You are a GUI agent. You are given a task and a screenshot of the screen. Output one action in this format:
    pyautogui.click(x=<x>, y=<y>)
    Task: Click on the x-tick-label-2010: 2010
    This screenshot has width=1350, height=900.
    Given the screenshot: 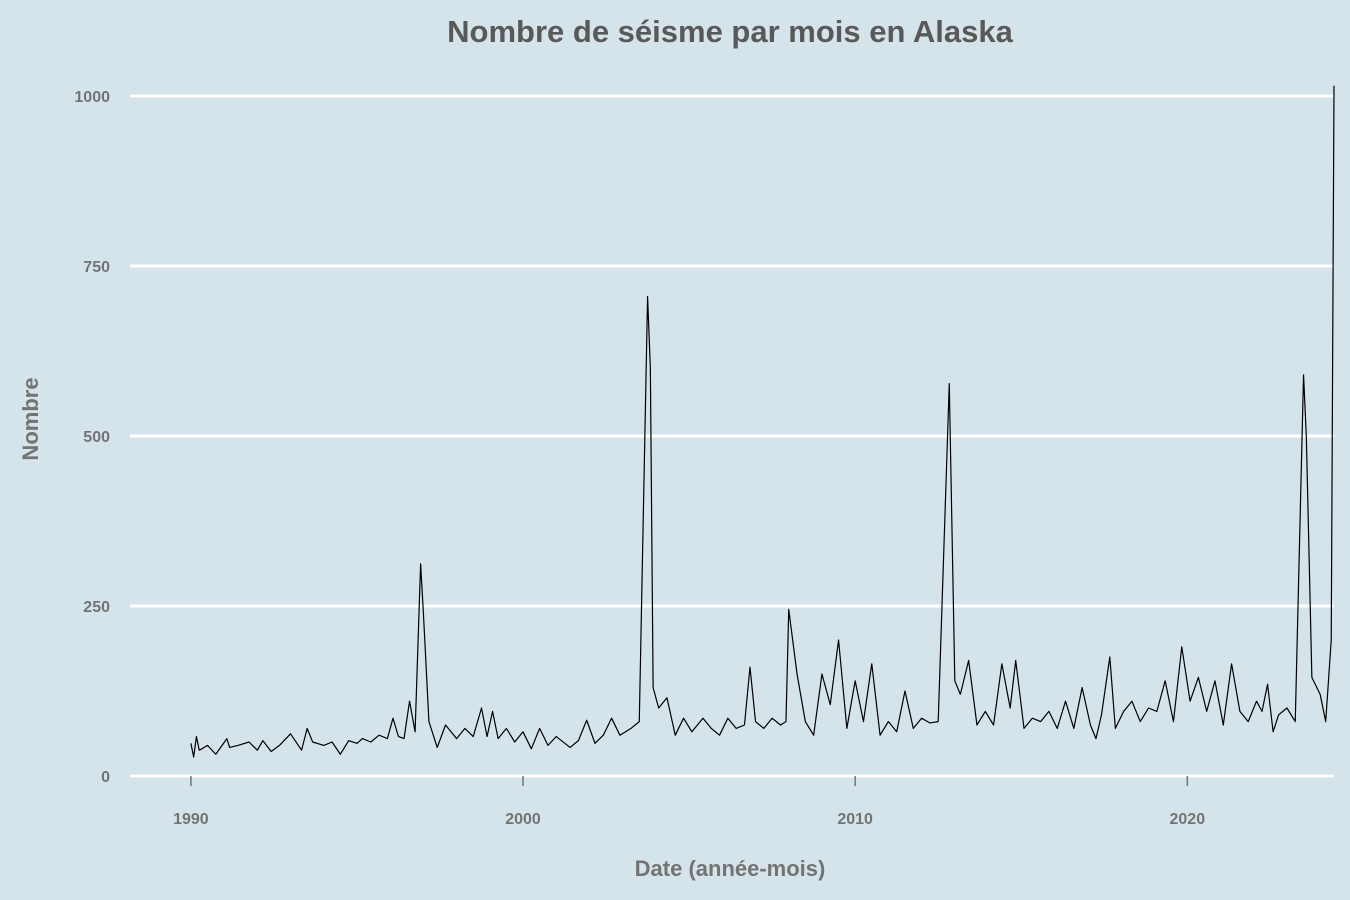 What is the action you would take?
    pyautogui.click(x=855, y=819)
    